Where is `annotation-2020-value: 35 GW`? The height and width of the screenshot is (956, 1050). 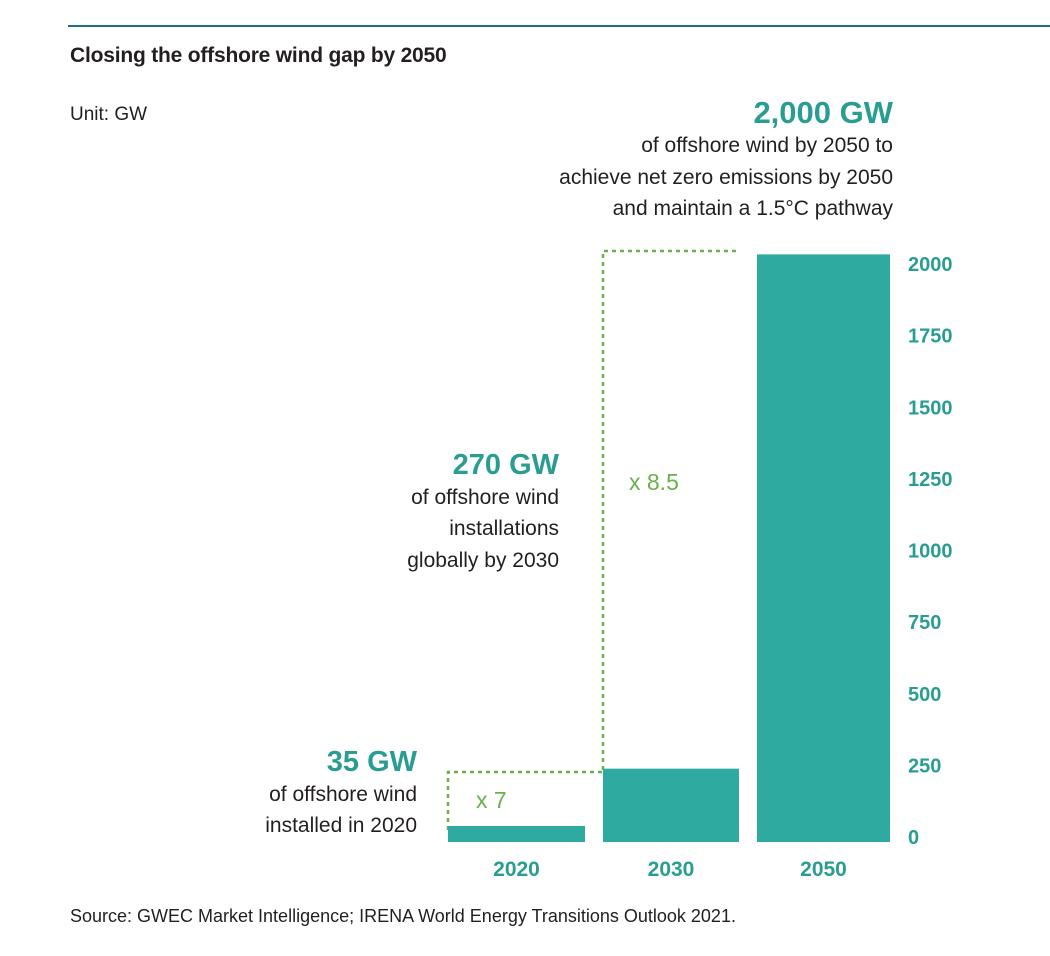
annotation-2020-value: 35 GW is located at coordinates (371, 762).